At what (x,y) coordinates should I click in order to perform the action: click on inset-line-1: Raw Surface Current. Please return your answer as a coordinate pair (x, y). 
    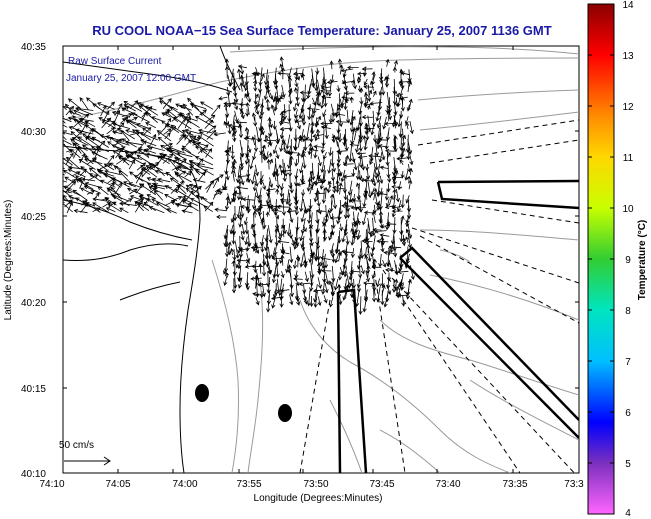
    Looking at the image, I should click on (115, 61).